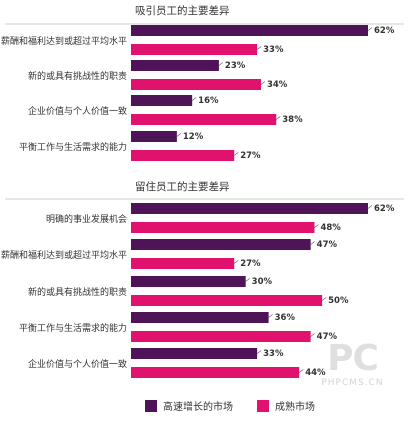  Describe the element at coordinates (182, 186) in the screenshot. I see `chart-title: 留住员工的主要差异` at that location.